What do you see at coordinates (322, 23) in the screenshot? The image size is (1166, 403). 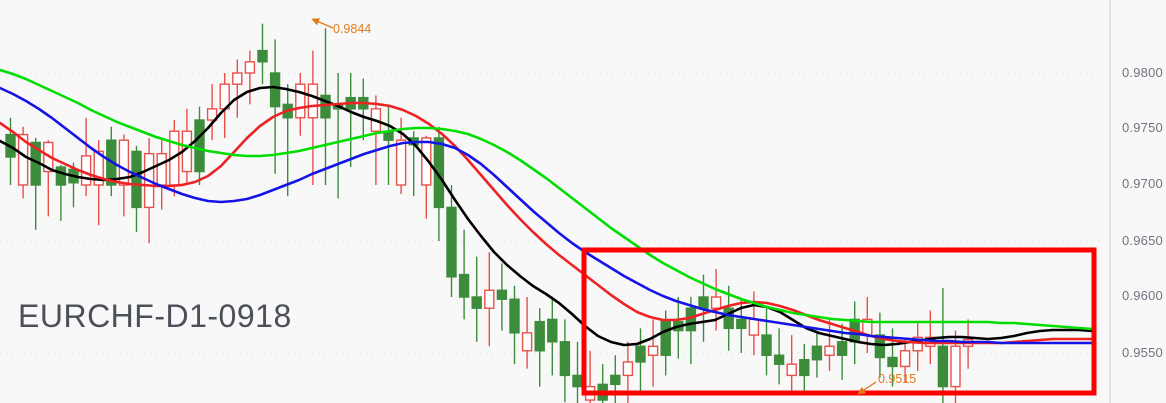 I see `high-annotation-arrow` at bounding box center [322, 23].